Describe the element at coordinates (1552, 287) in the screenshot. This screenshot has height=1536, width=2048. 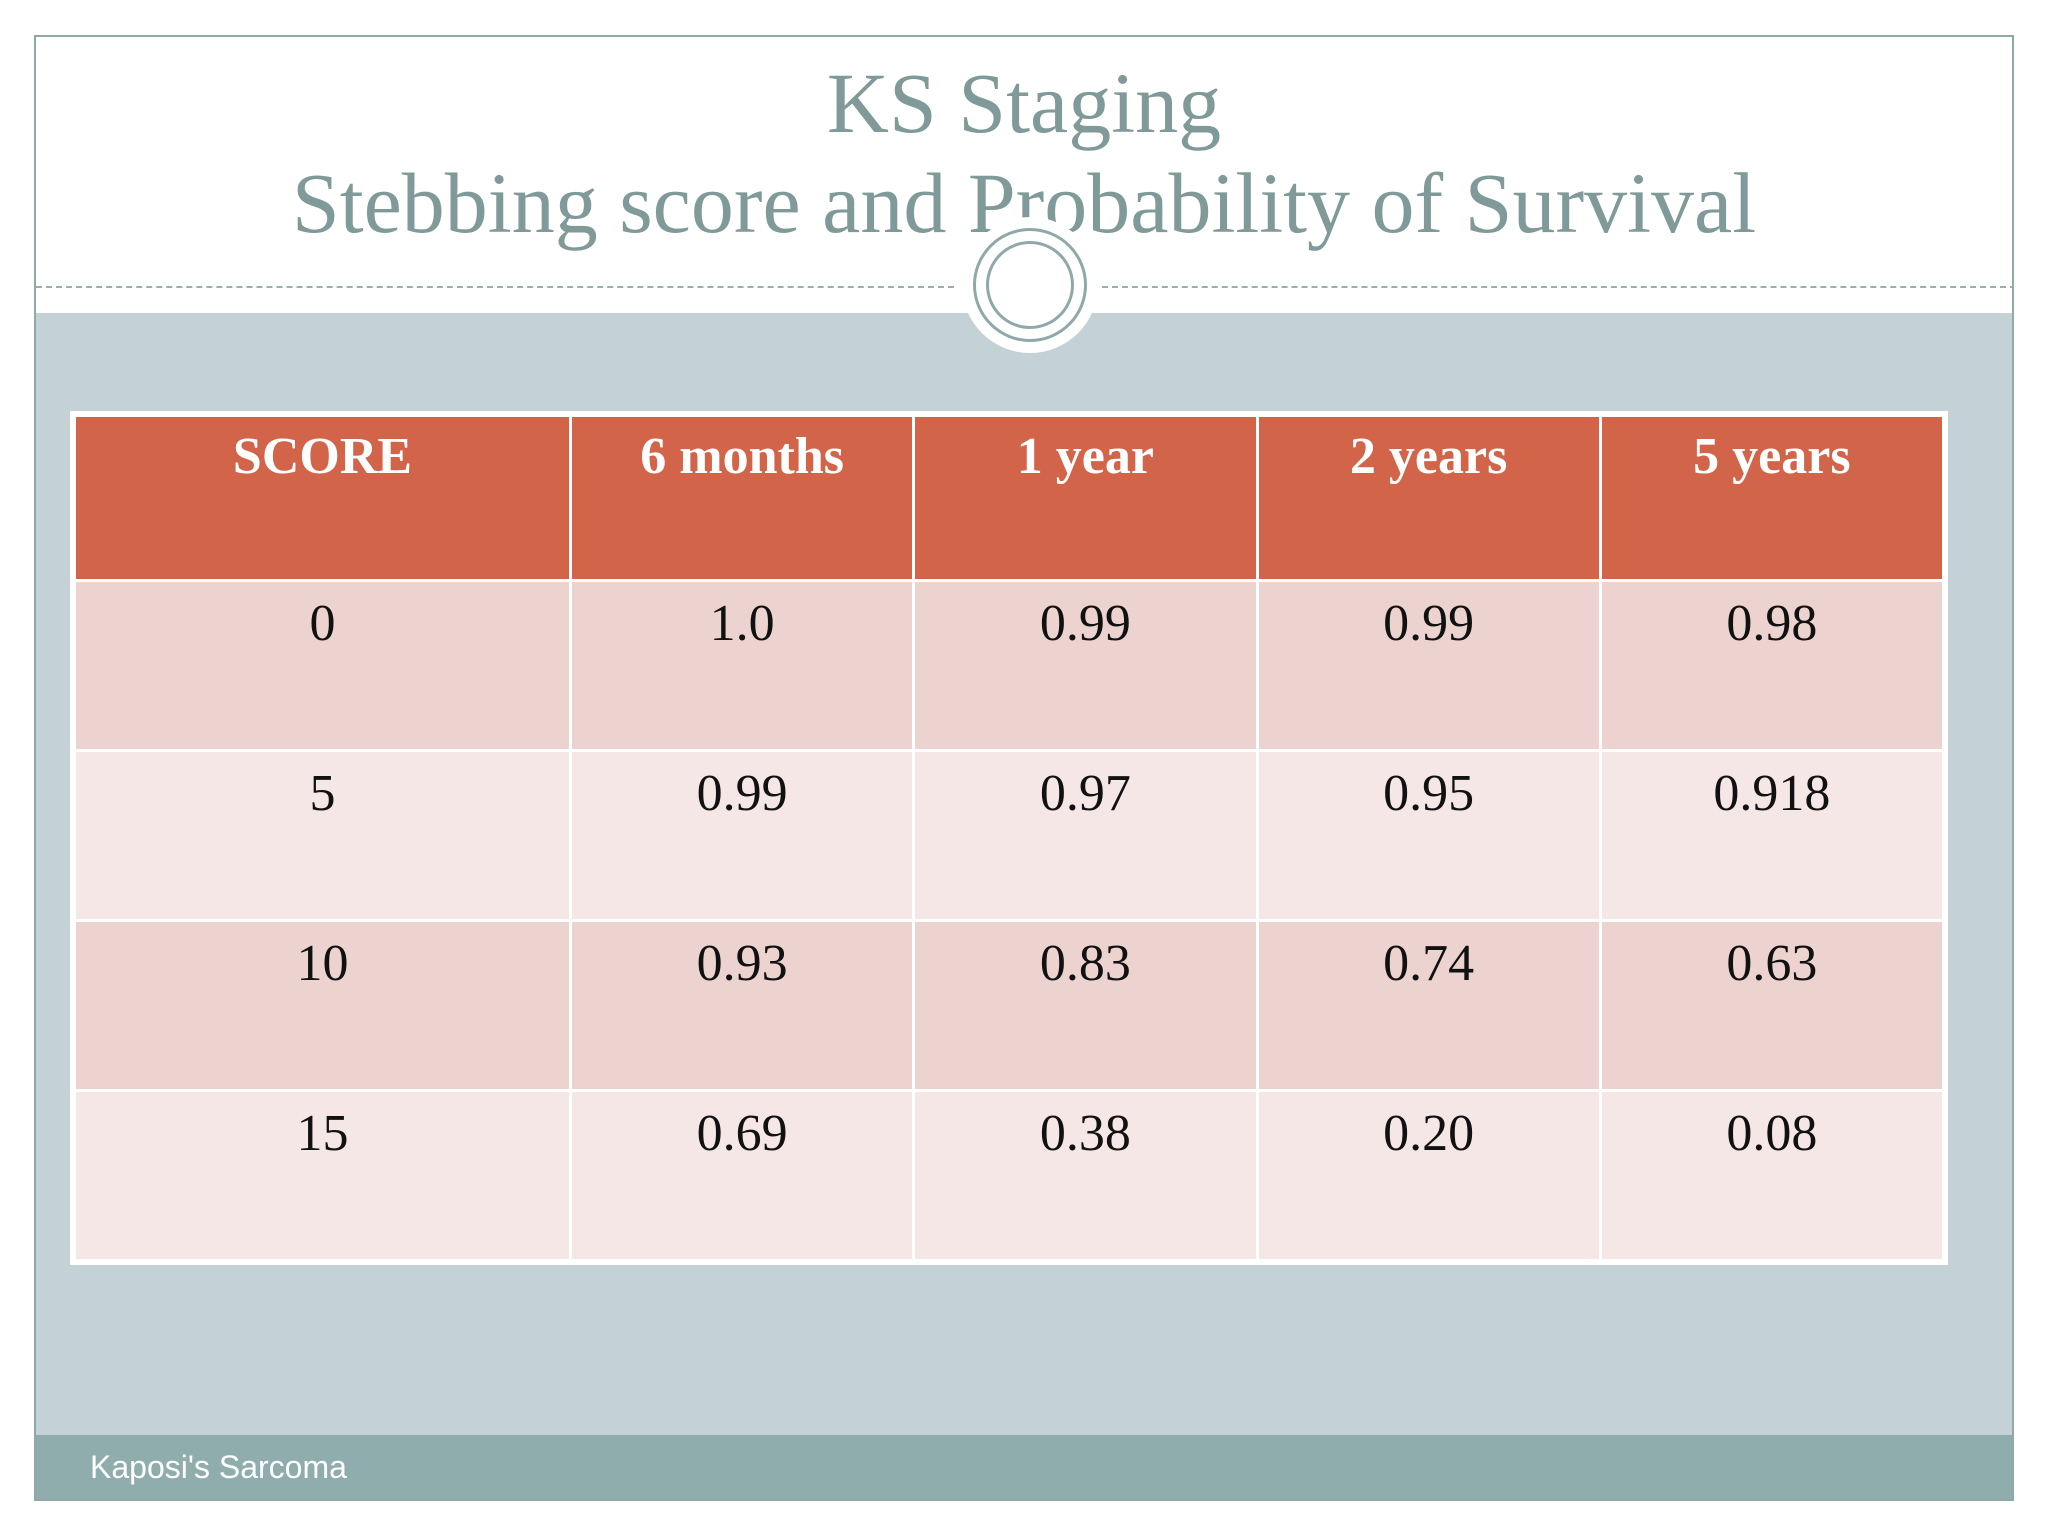
I see `divider-right` at that location.